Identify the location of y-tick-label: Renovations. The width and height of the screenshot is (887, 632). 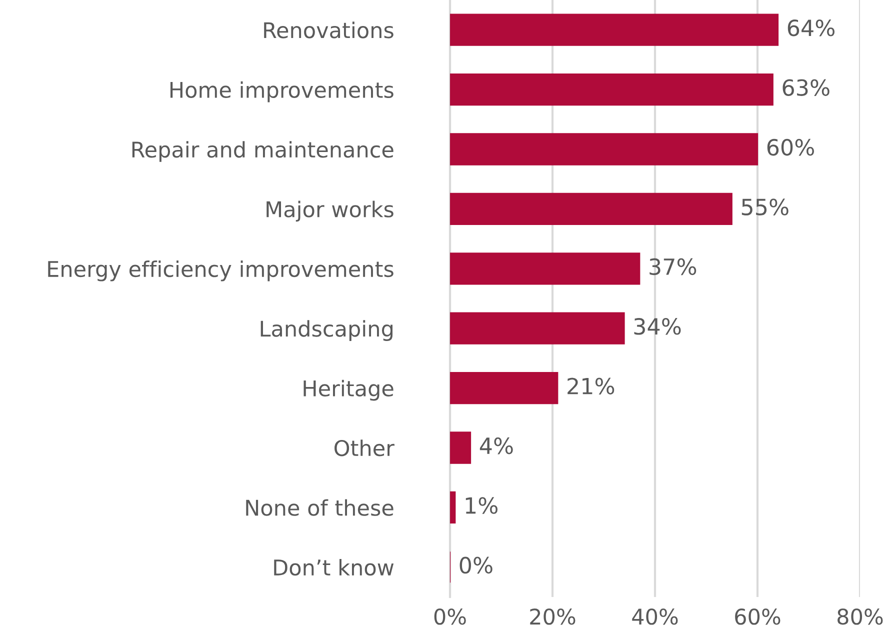
(329, 30).